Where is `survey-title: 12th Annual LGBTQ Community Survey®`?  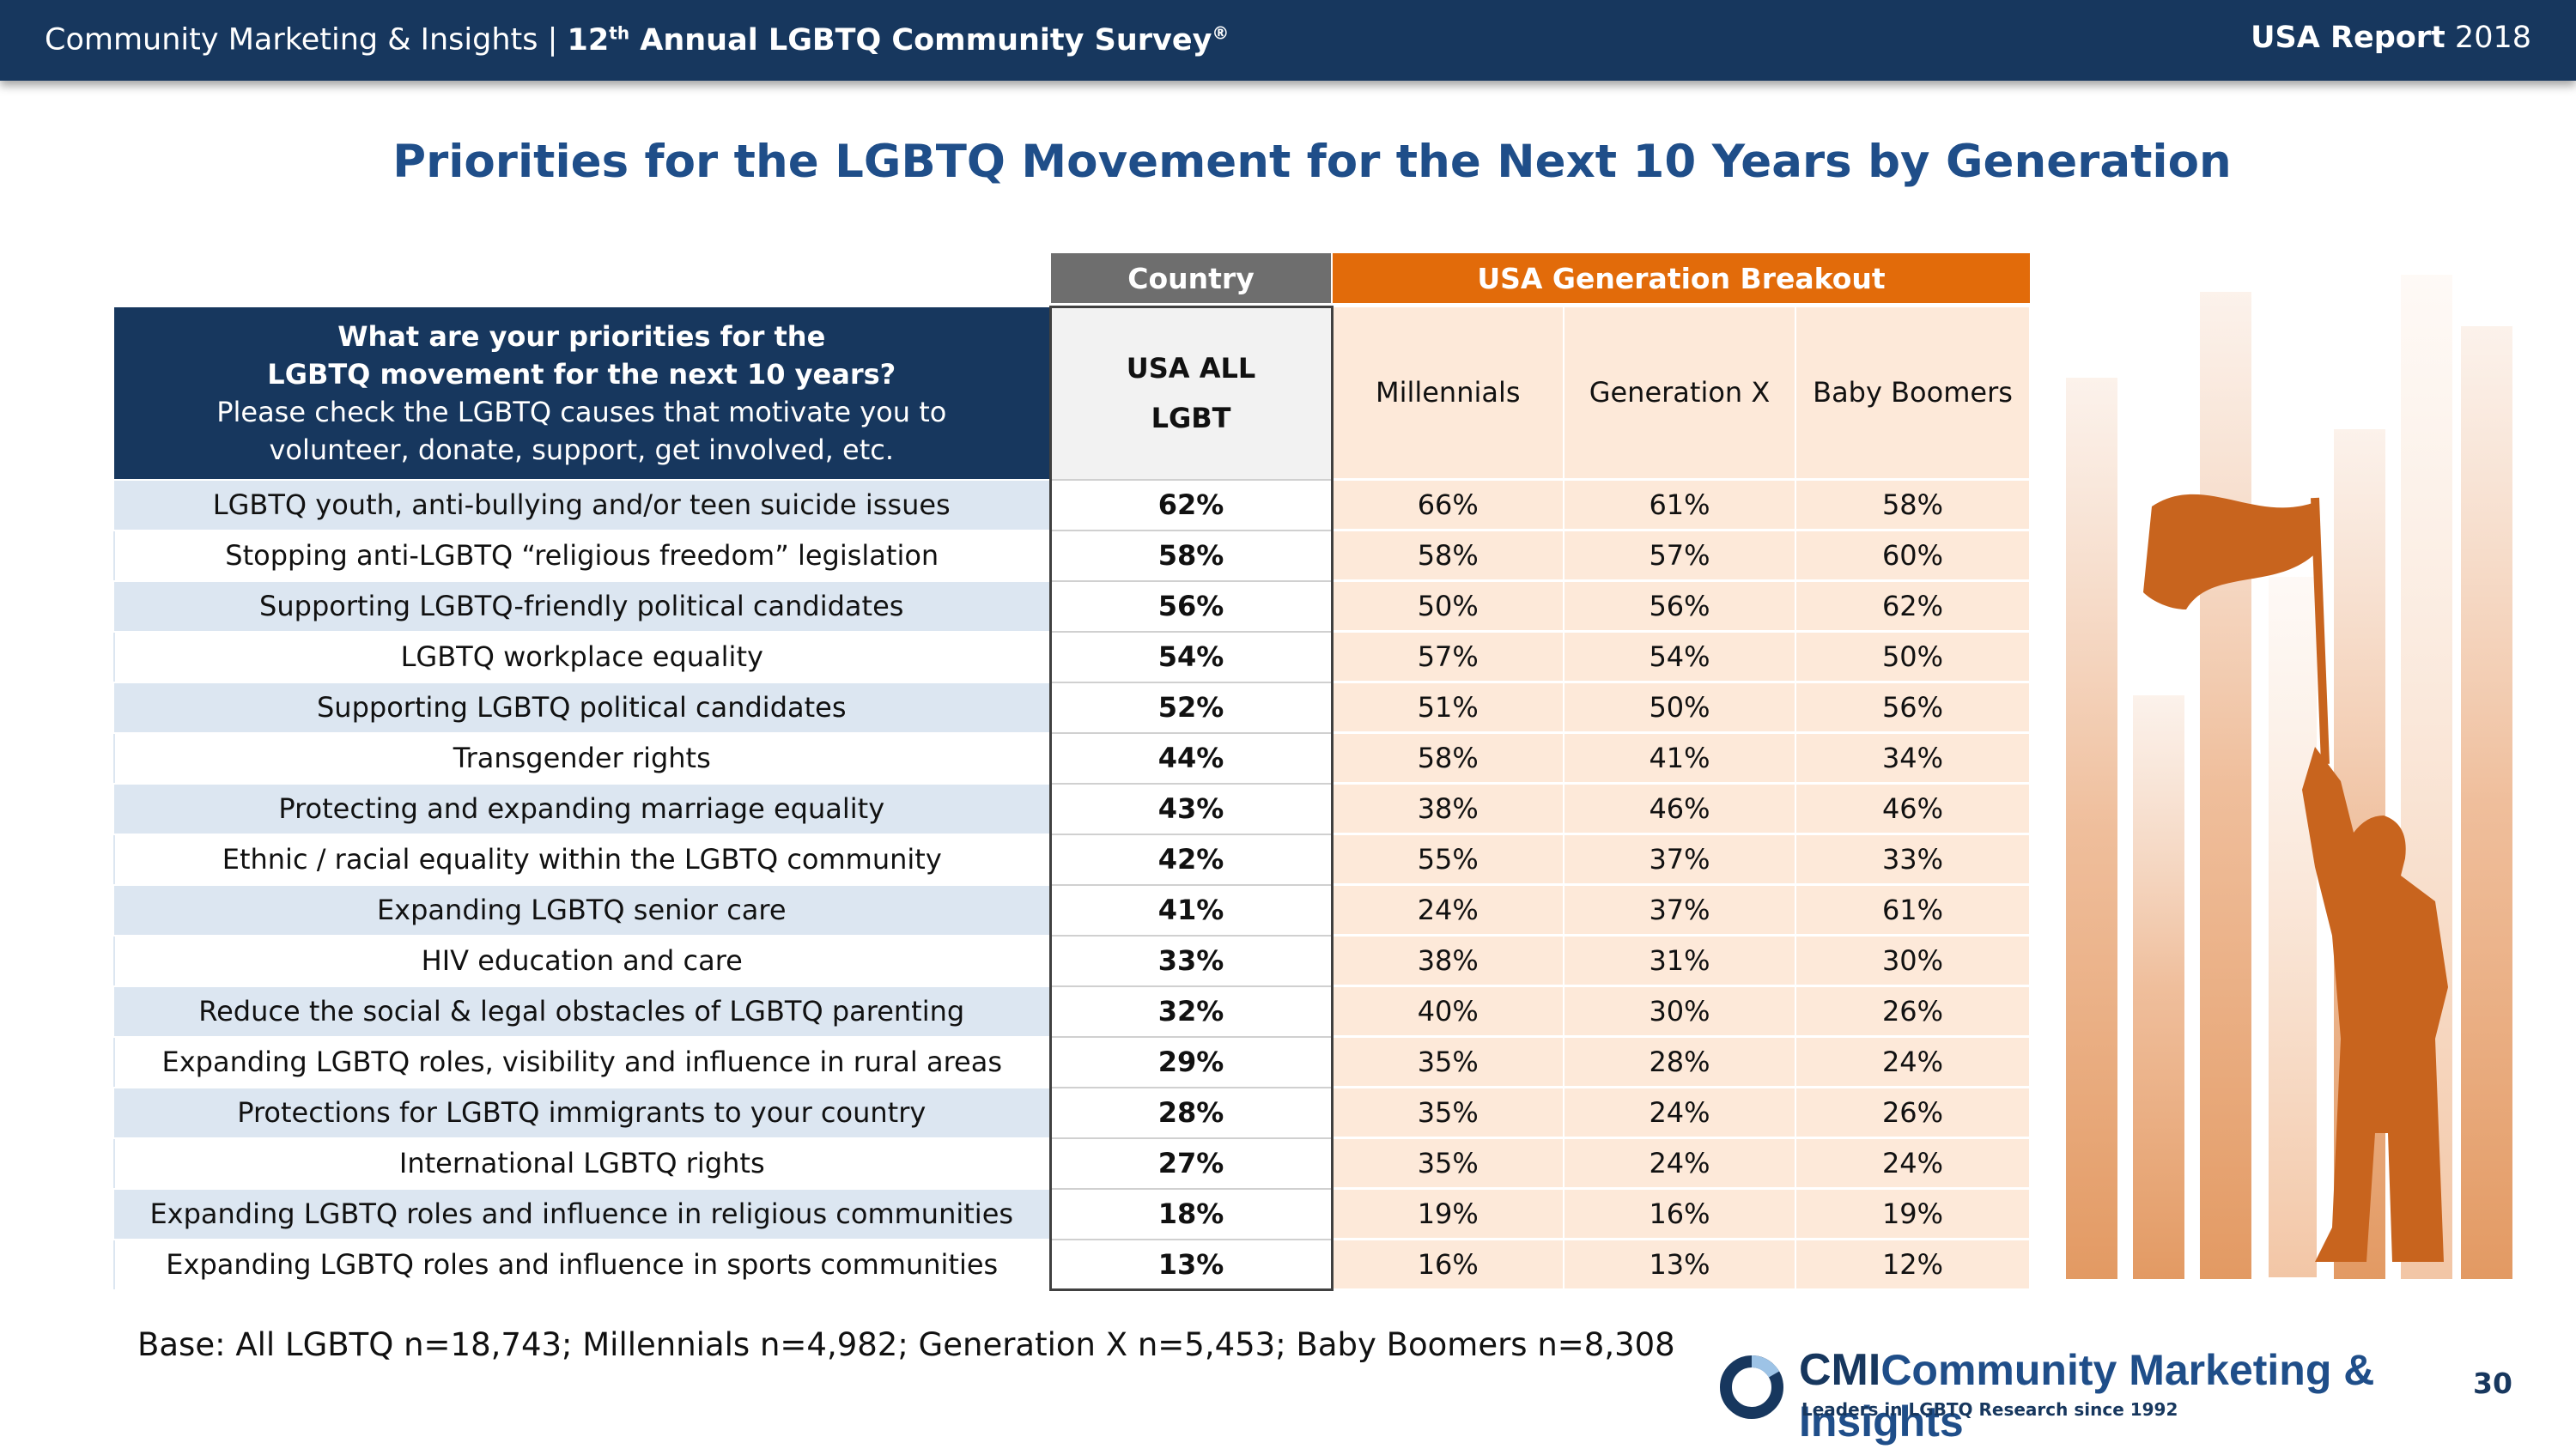
survey-title: 12th Annual LGBTQ Community Survey® is located at coordinates (899, 40).